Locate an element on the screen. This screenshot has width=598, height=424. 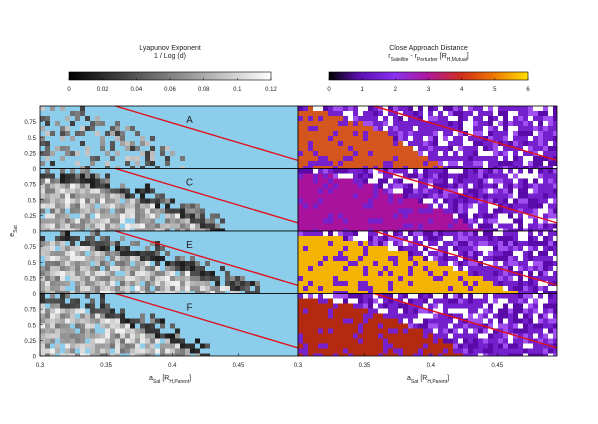
y-axis-label-part: Sat is located at coordinates (16, 229).